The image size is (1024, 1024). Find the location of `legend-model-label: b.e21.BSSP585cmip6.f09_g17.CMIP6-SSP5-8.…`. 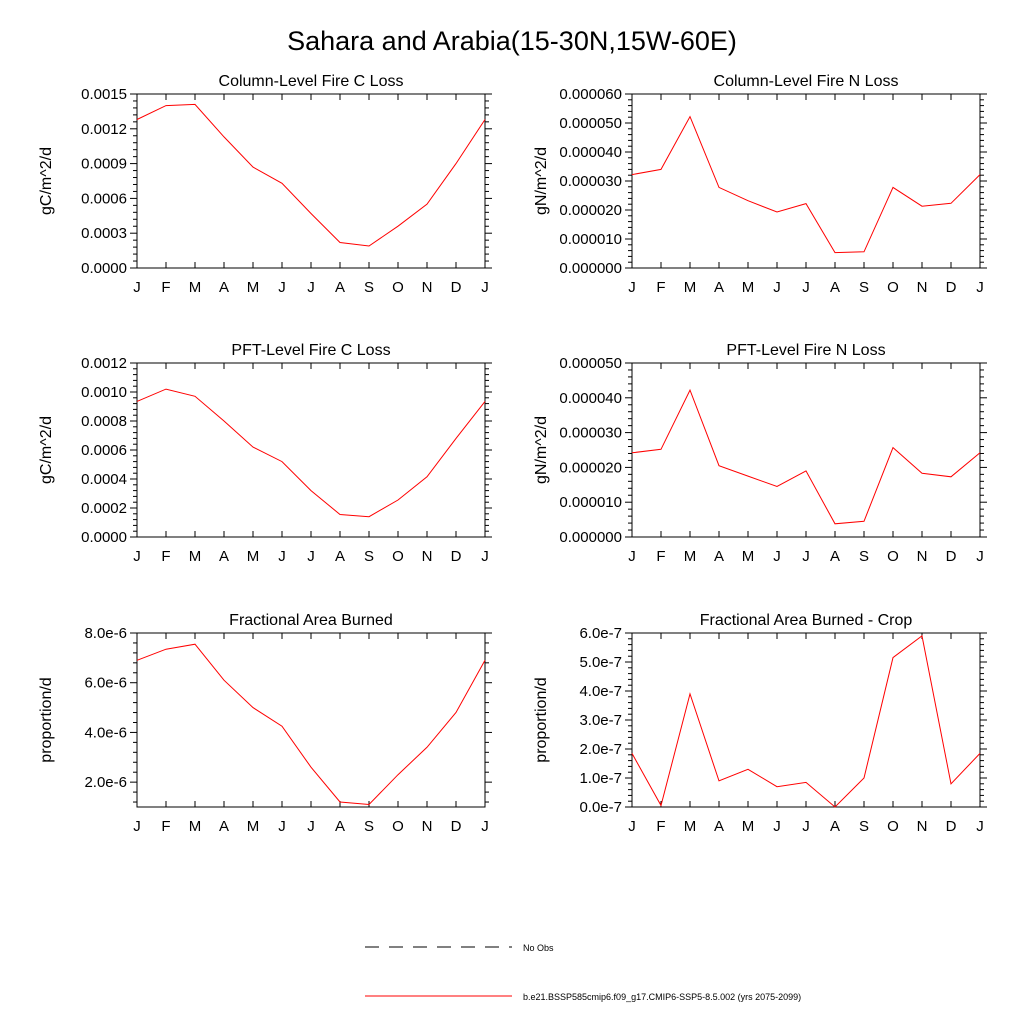

legend-model-label: b.e21.BSSP585cmip6.f09_g17.CMIP6-SSP5-8.… is located at coordinates (662, 997).